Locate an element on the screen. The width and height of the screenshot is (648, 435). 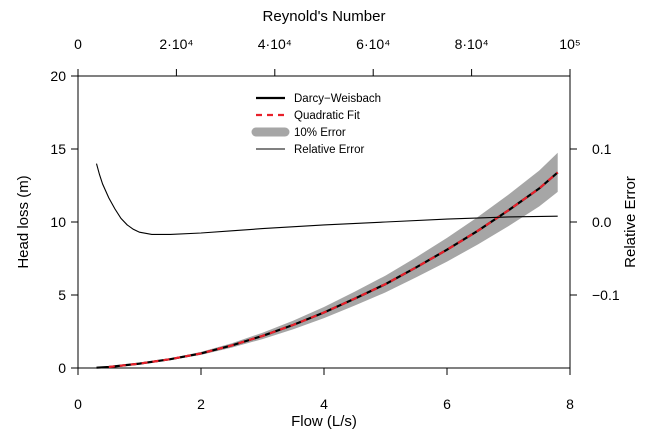
y2-tick-label: −0.1 is located at coordinates (606, 295).